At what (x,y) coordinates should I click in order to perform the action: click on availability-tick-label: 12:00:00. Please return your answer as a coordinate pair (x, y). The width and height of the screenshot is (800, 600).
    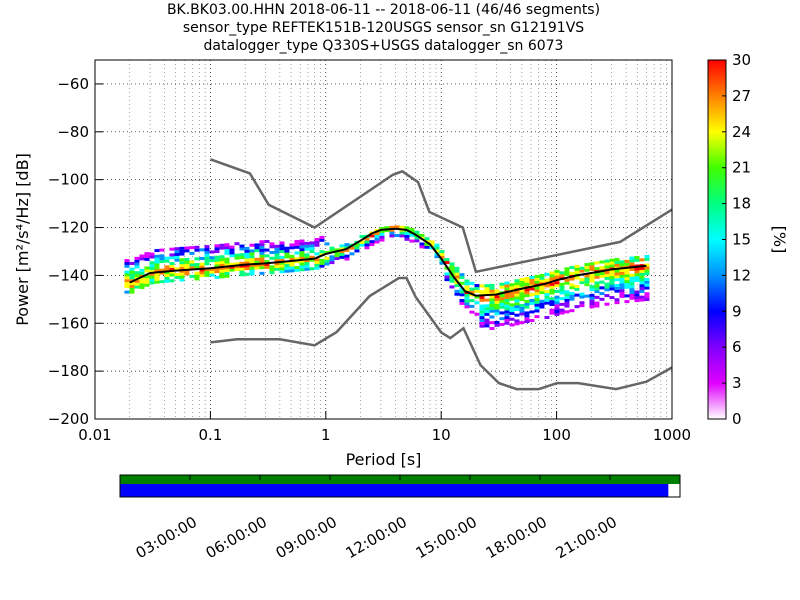
    Looking at the image, I should click on (376, 537).